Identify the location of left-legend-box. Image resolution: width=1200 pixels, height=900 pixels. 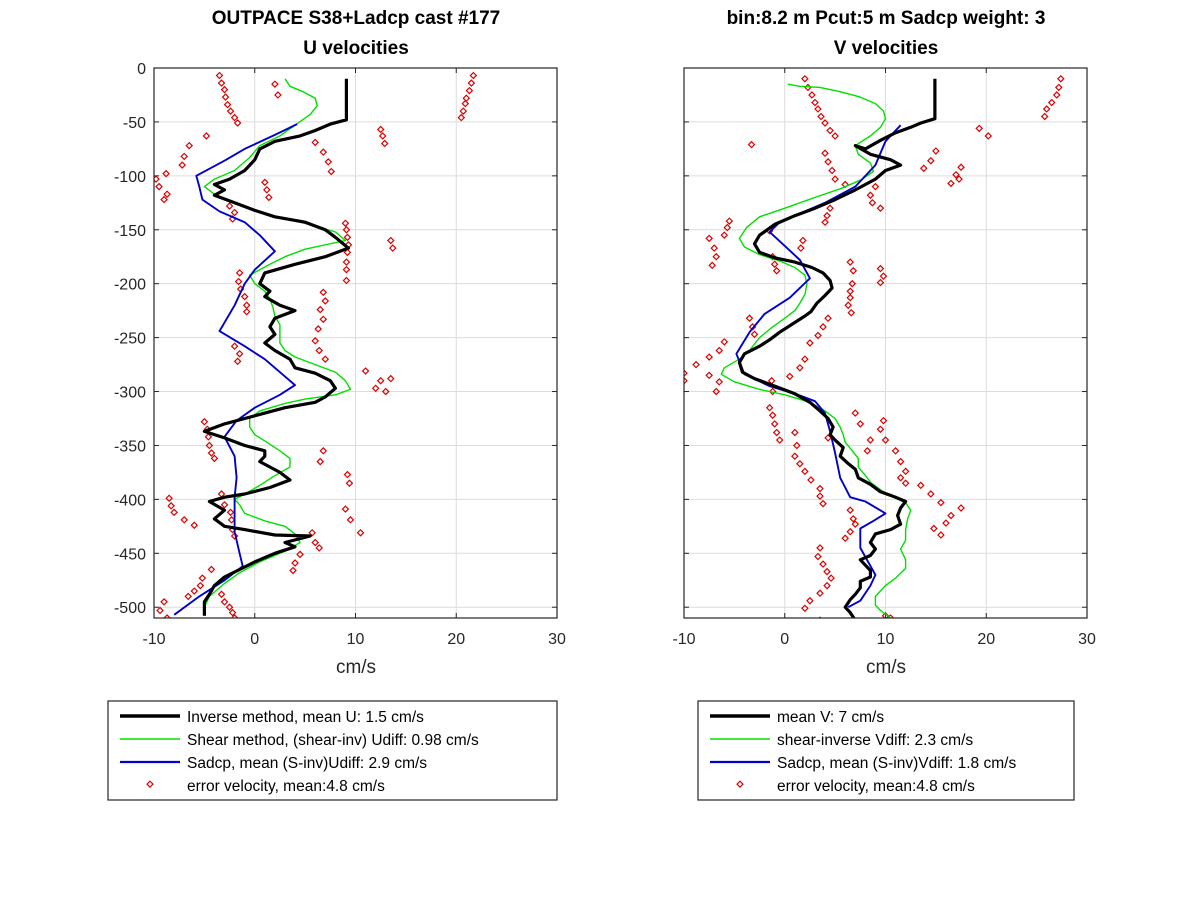
(332, 750).